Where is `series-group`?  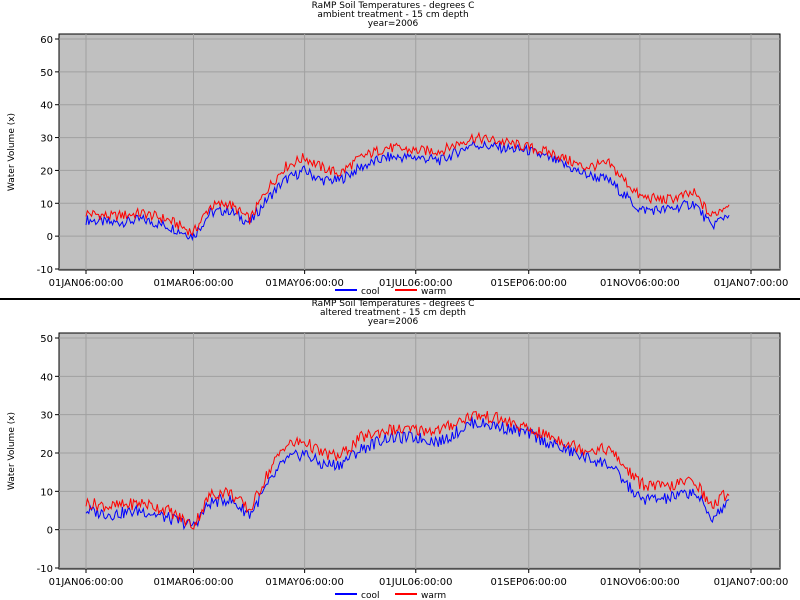 series-group is located at coordinates (407, 186).